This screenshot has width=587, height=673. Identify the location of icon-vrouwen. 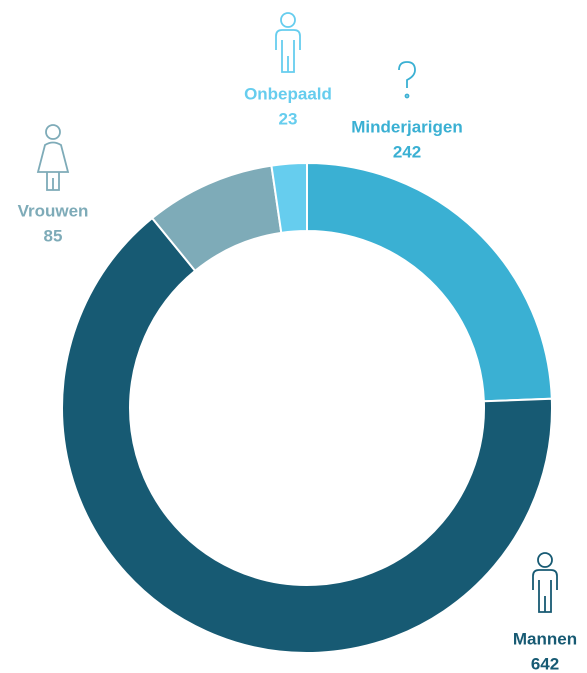
(53, 157).